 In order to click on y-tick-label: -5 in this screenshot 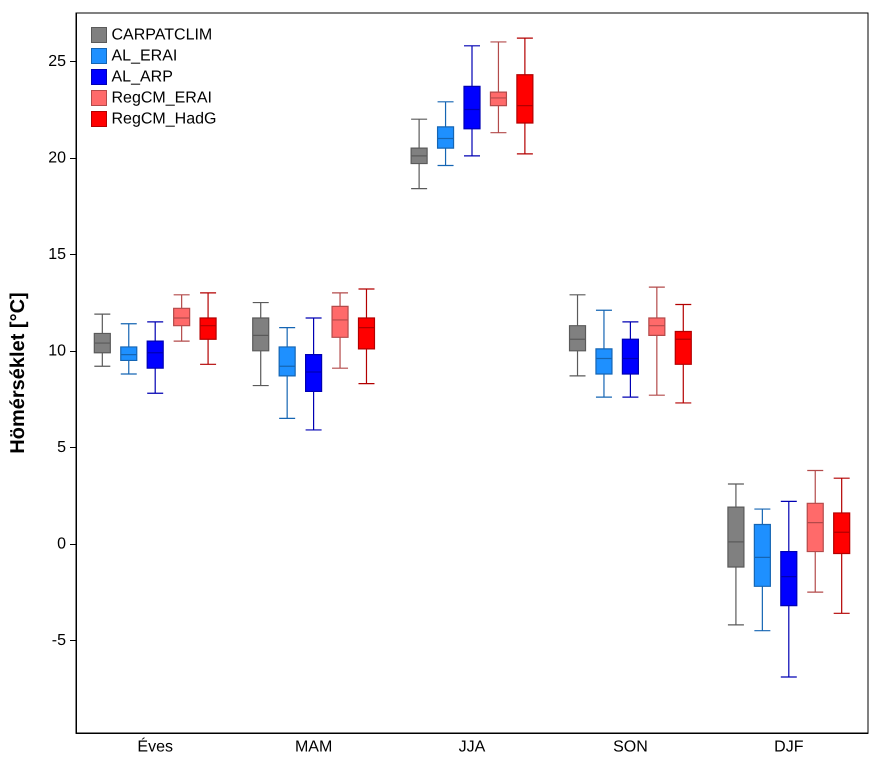, I will do `click(59, 640)`.